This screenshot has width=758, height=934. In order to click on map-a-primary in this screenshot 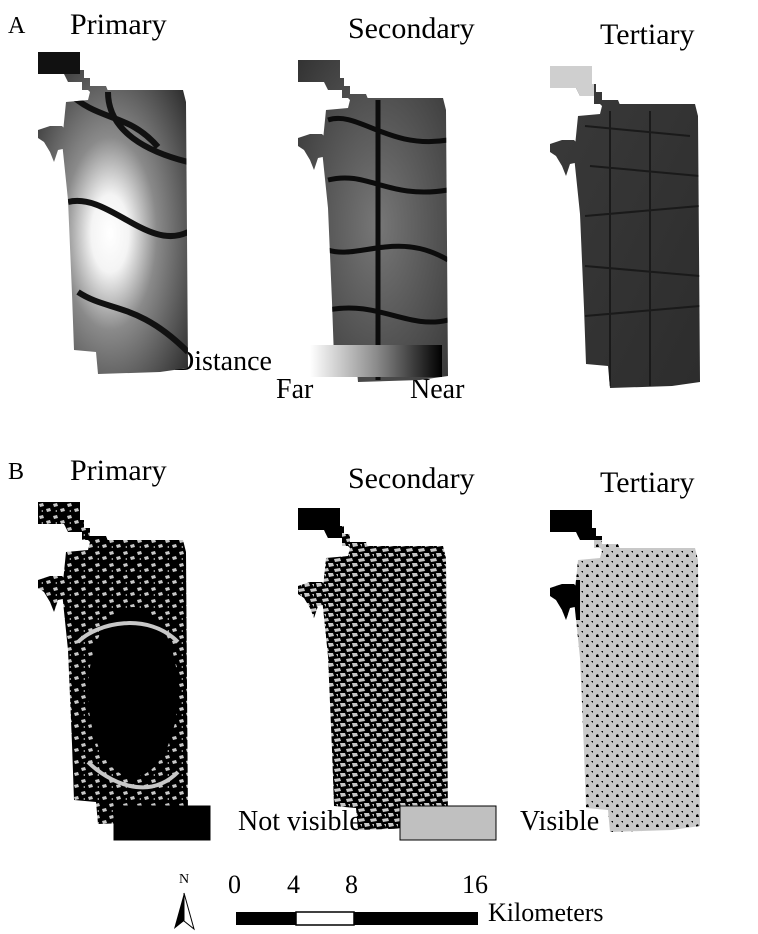, I will do `click(113, 213)`.